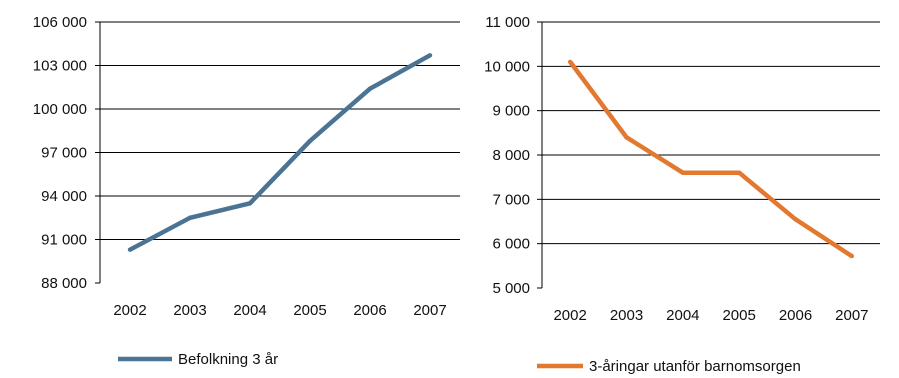 The height and width of the screenshot is (378, 899). I want to click on legend: 3-åringar utanför barnomsorgen, so click(669, 366).